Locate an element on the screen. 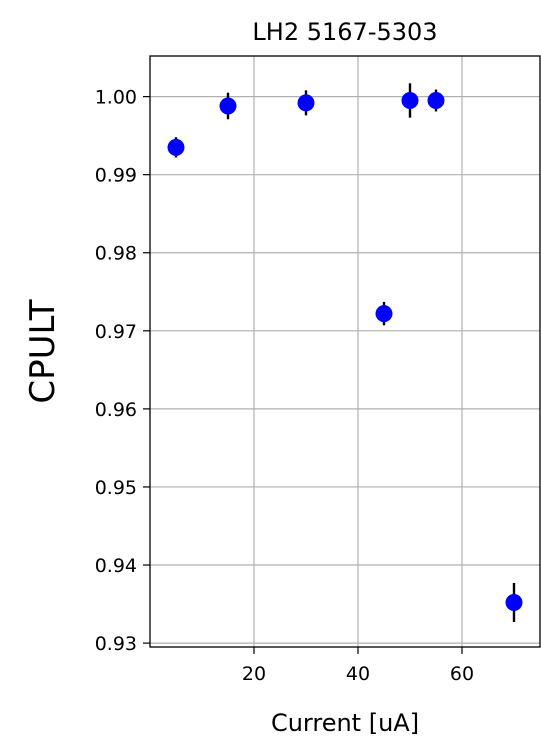 This screenshot has height=740, width=541. y-tick-label: 0.94 is located at coordinates (116, 566).